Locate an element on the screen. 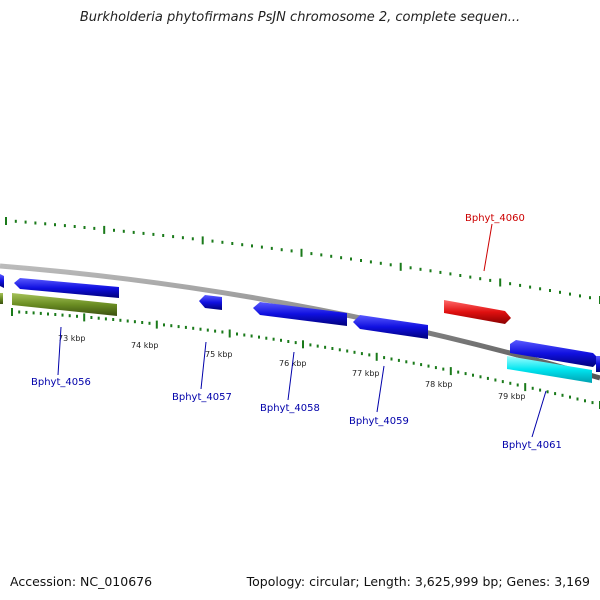  gene-arrow-edge-right is located at coordinates (598, 364).